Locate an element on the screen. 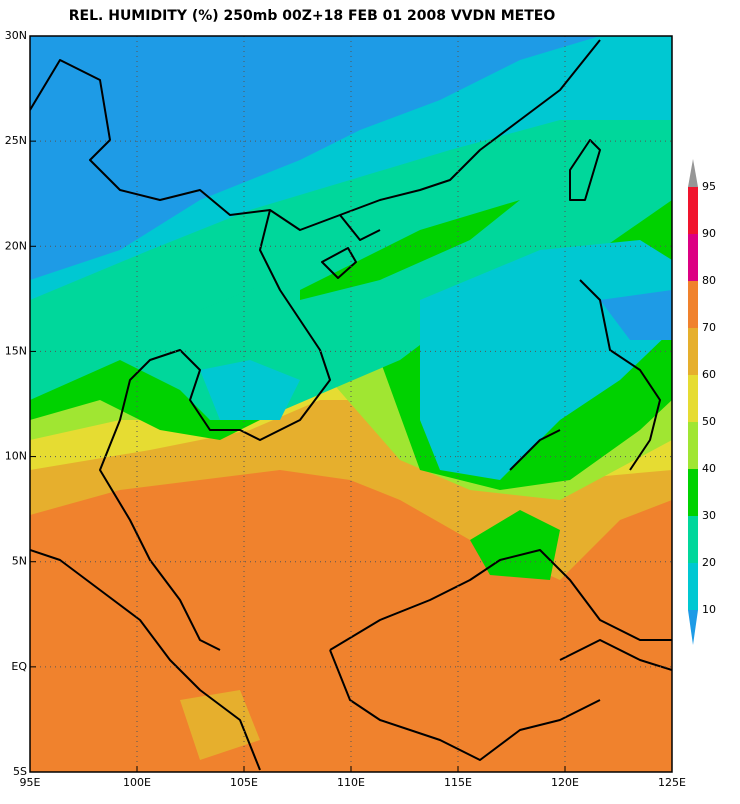  colorbar-label: 20 is located at coordinates (709, 562).